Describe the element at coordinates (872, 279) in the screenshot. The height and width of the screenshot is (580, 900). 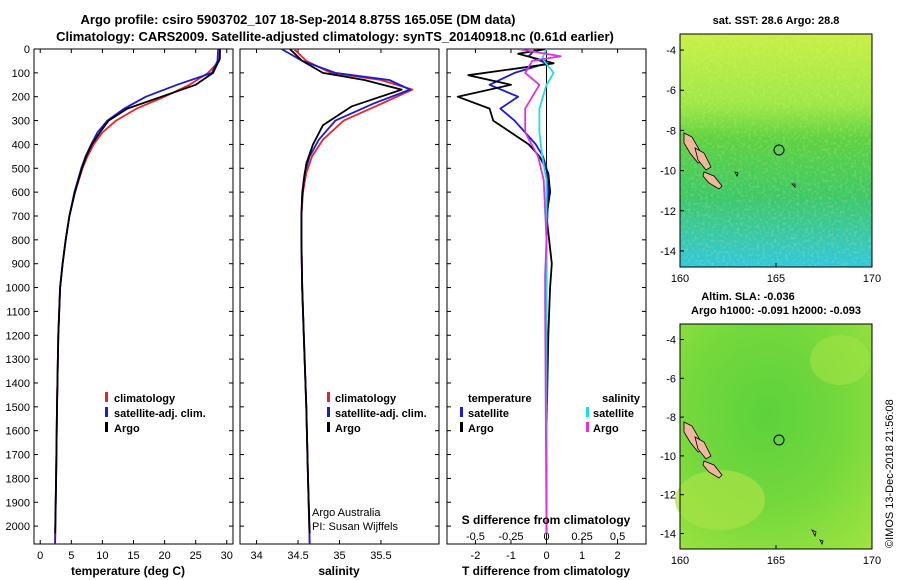
I see `map-x-tick-label: 170` at that location.